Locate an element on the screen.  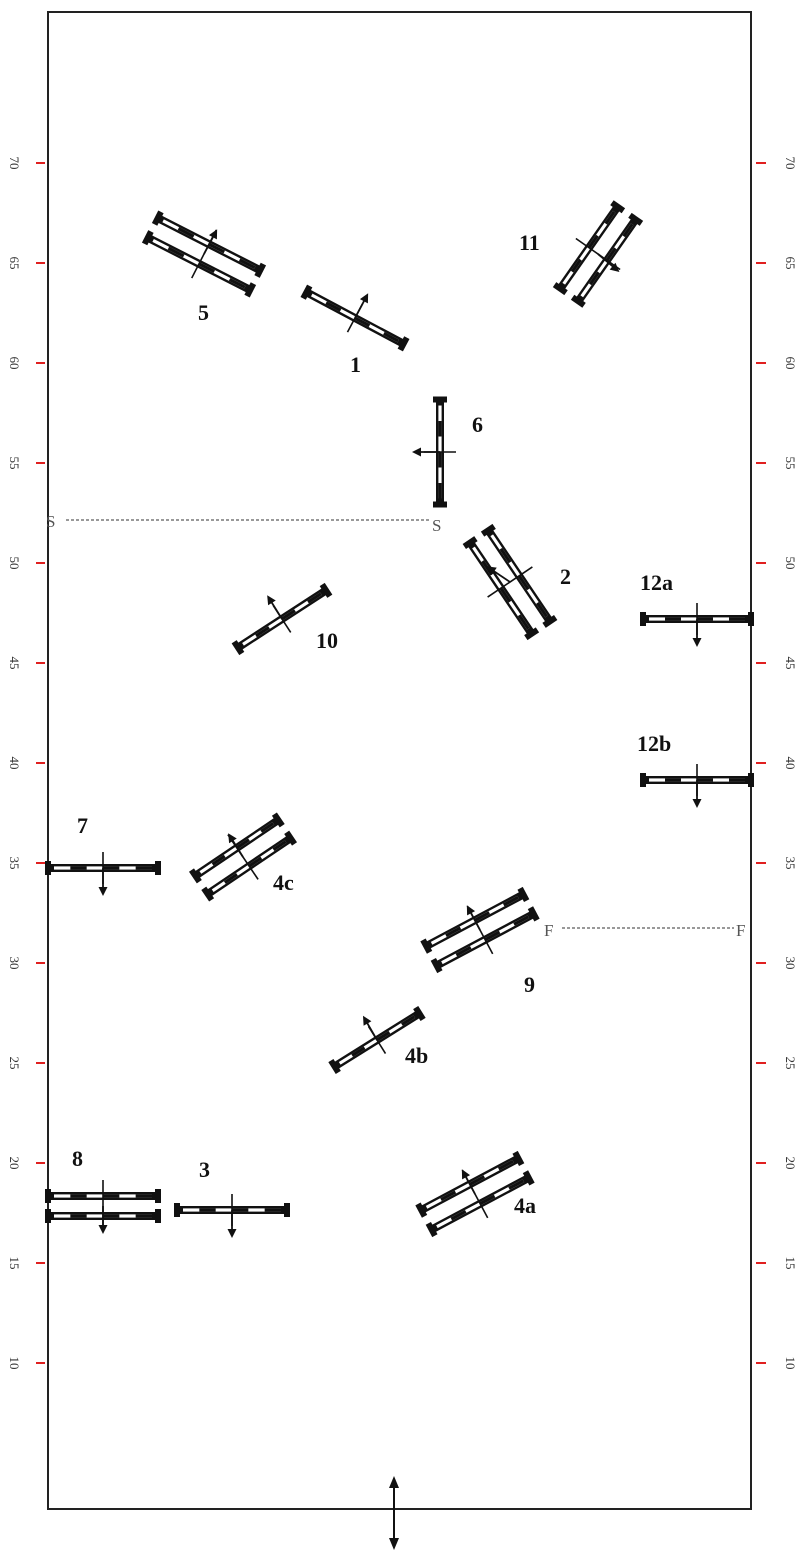
obstacle-label: 11 is located at coordinates (529, 242).